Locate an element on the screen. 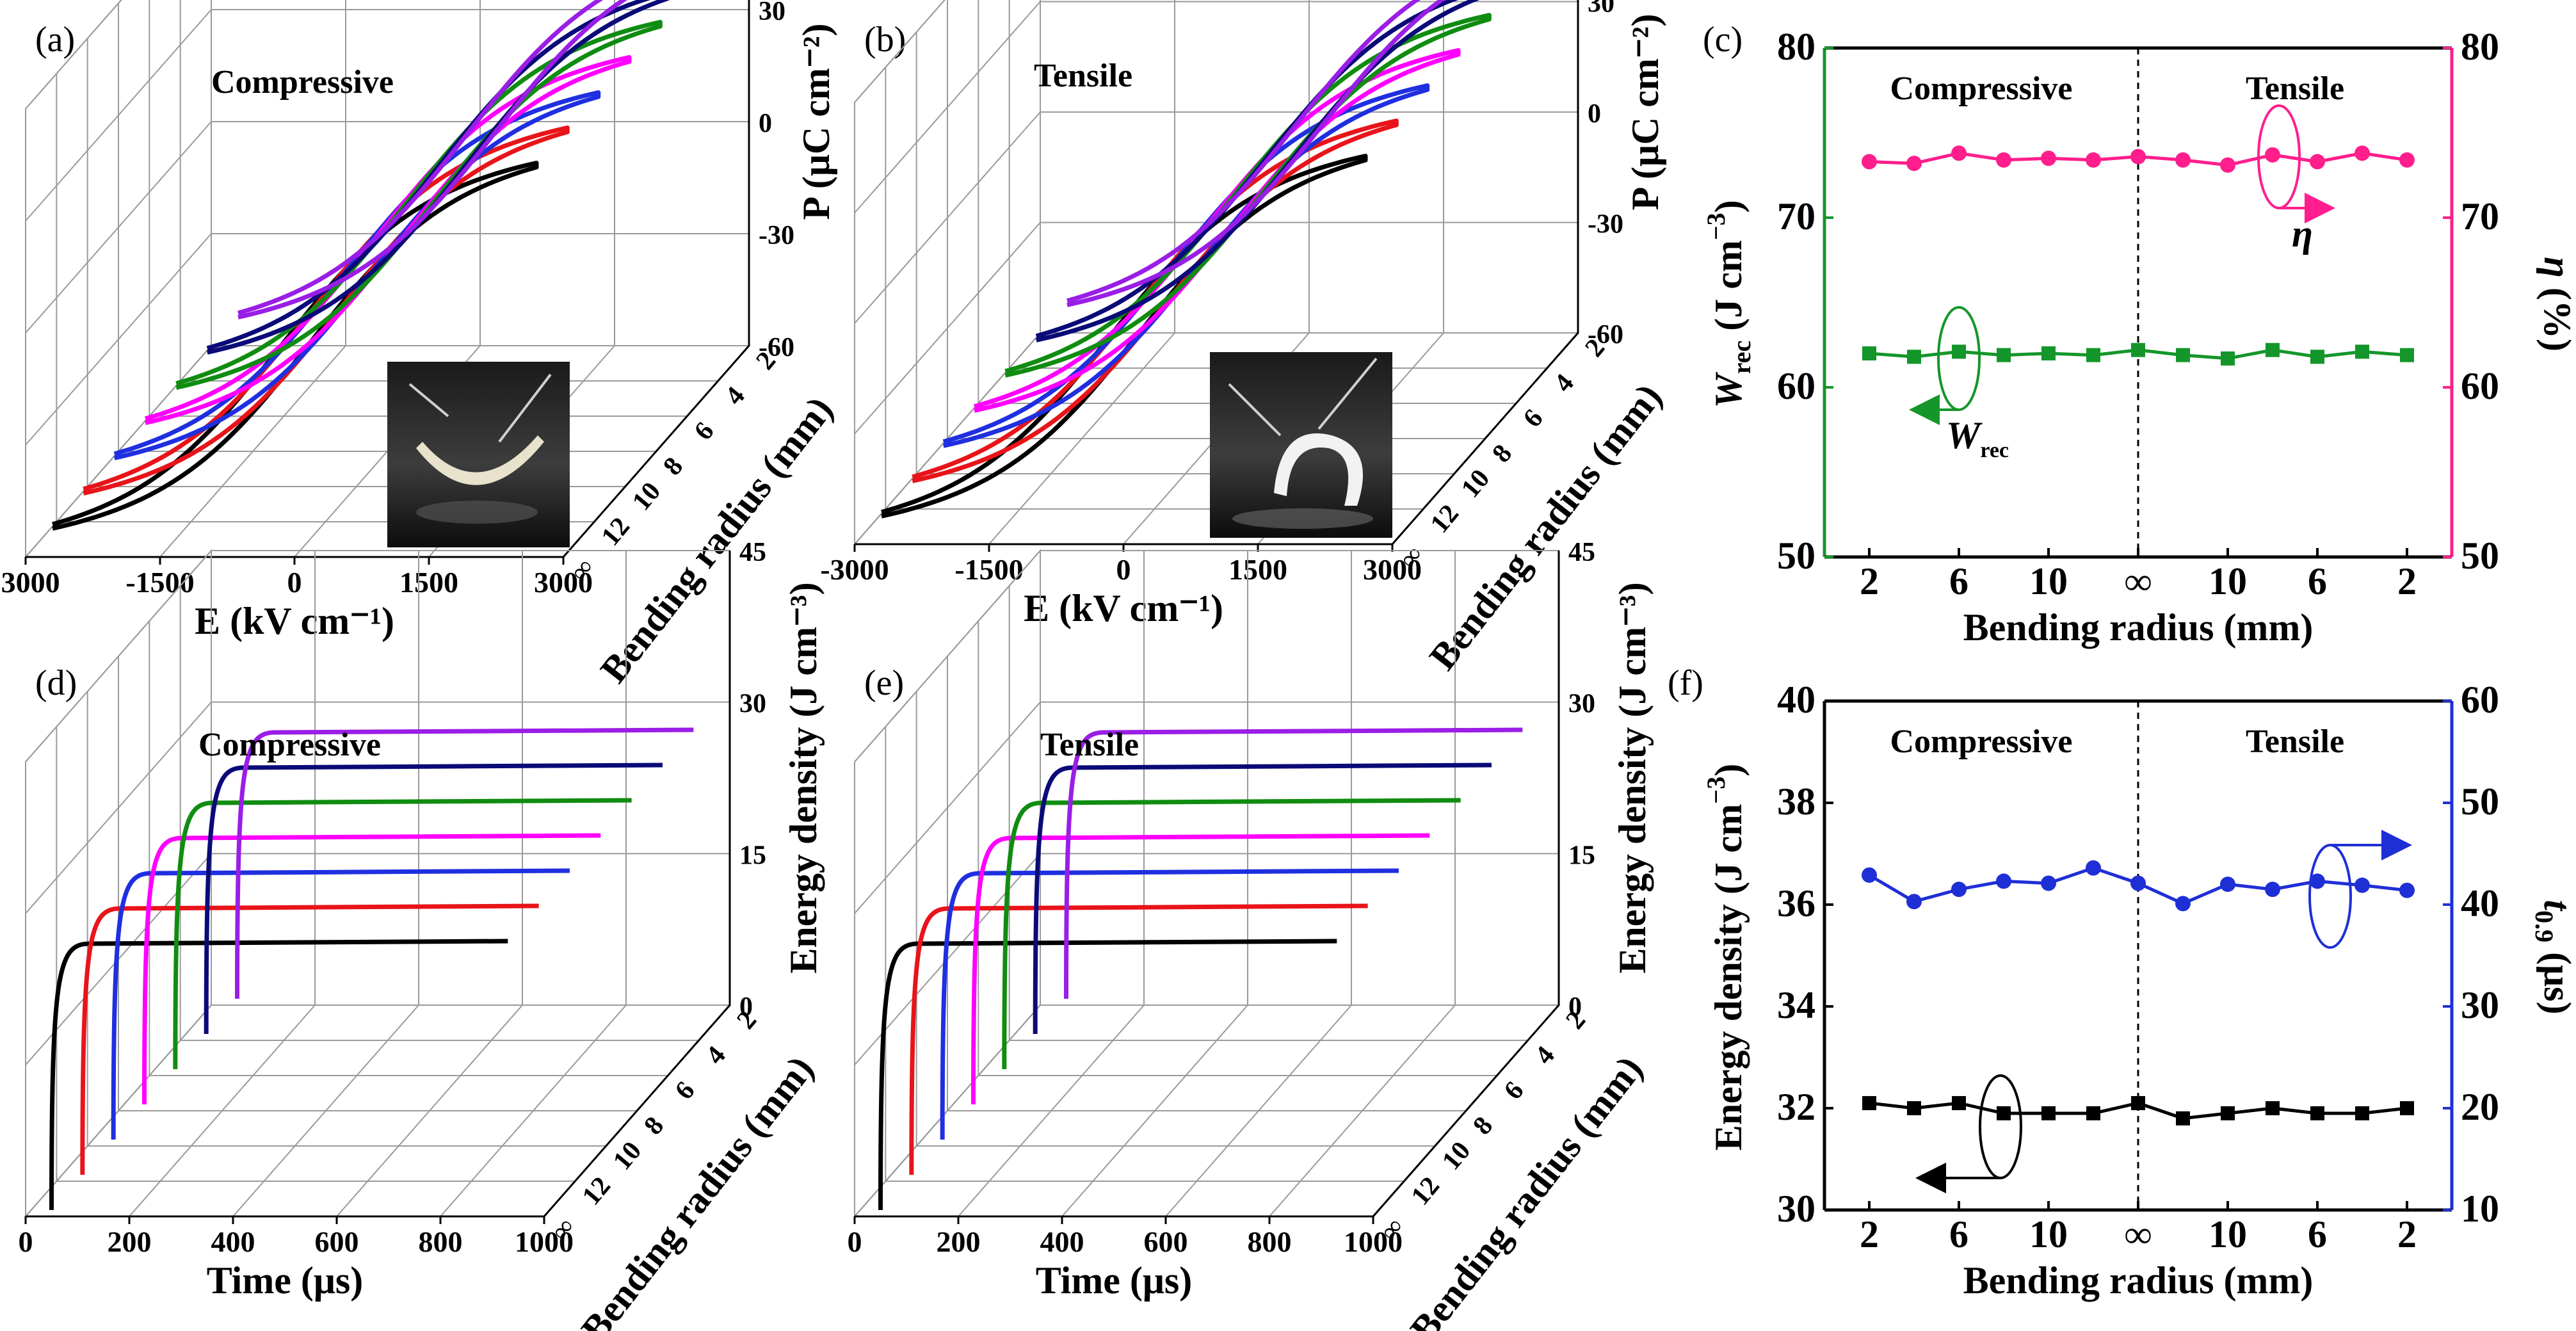 This screenshot has height=1331, width=2576. x-tick-label: 3000 is located at coordinates (1392, 569).